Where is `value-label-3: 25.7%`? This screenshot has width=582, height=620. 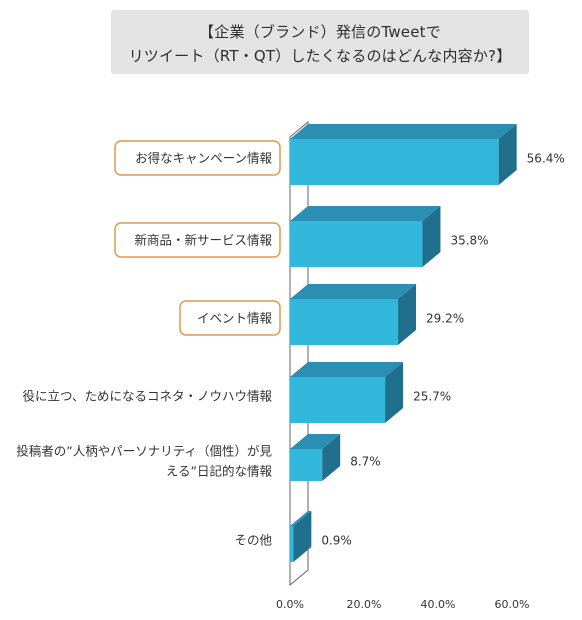
value-label-3: 25.7% is located at coordinates (432, 397).